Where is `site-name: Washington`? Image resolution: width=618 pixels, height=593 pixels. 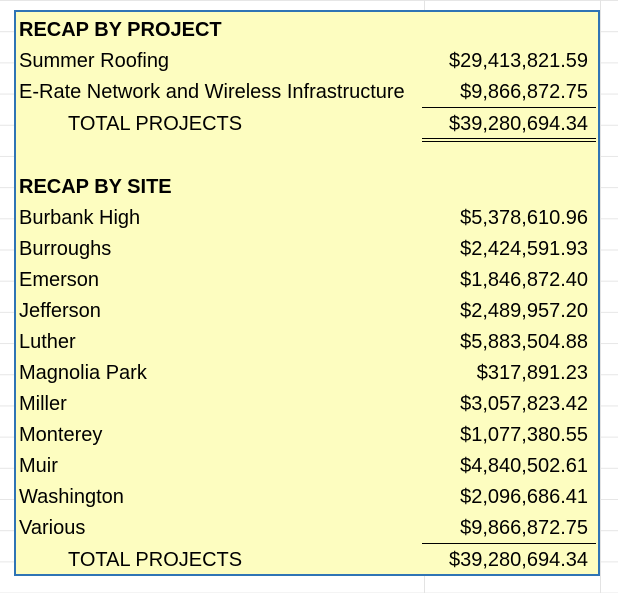 site-name: Washington is located at coordinates (71, 497).